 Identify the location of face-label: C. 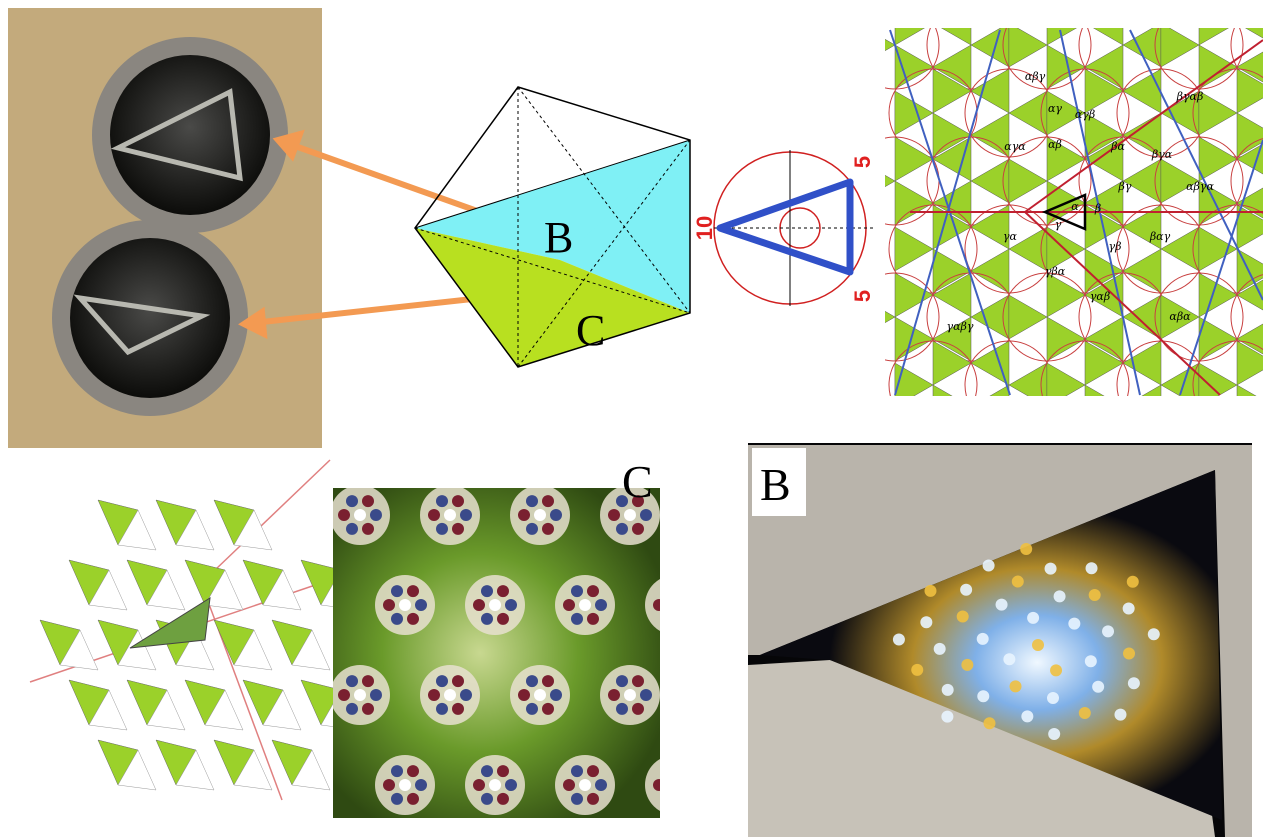
(590, 330).